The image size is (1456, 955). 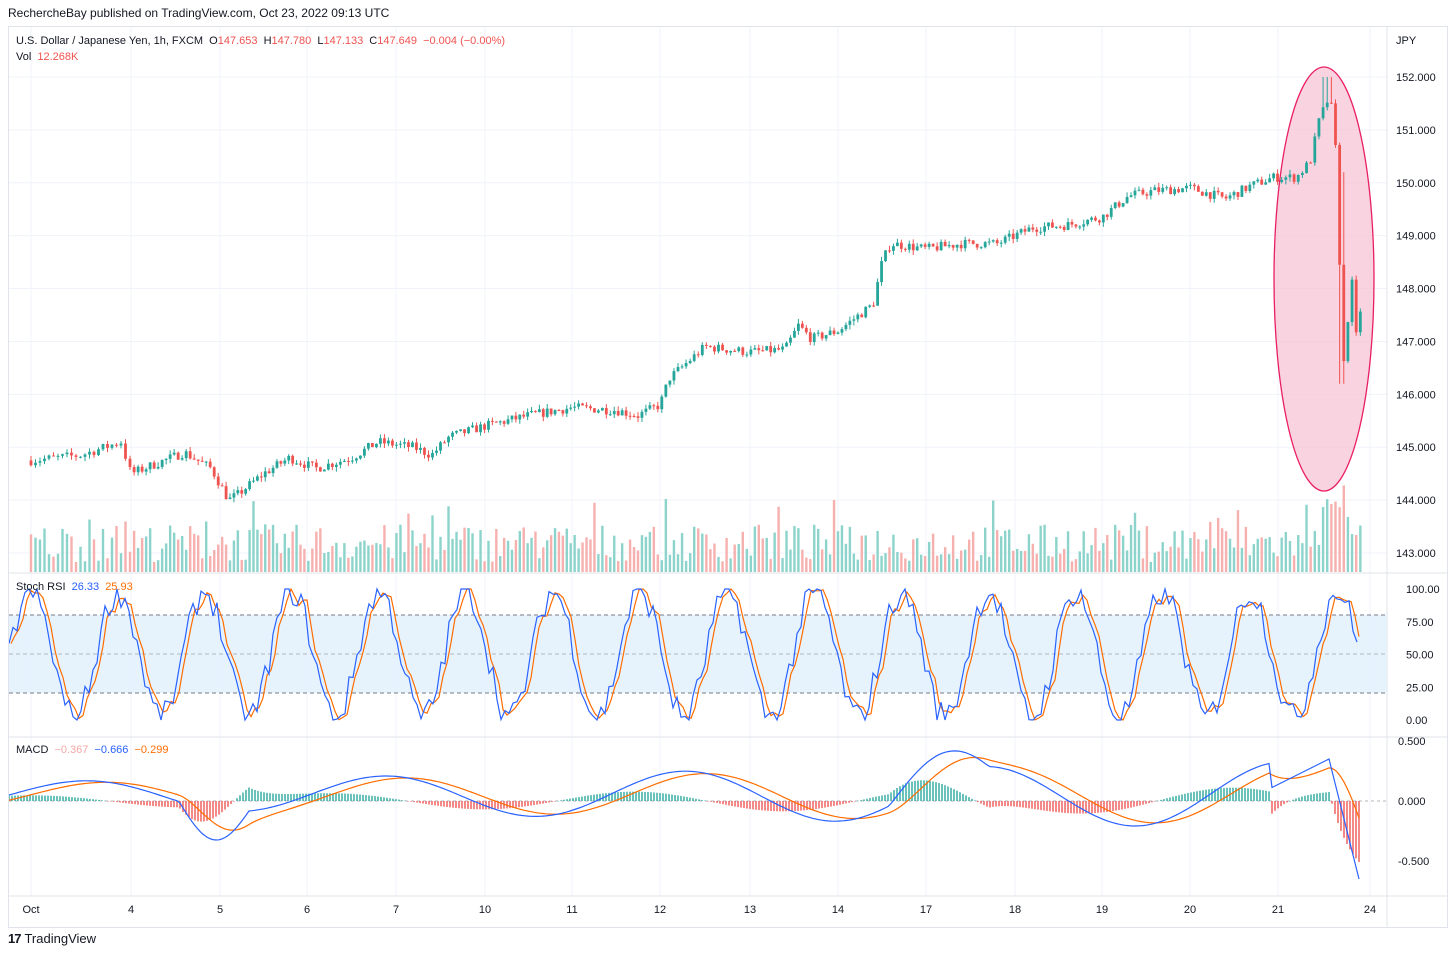 I want to click on stoch-tick-label: 100.00, so click(x=1423, y=590).